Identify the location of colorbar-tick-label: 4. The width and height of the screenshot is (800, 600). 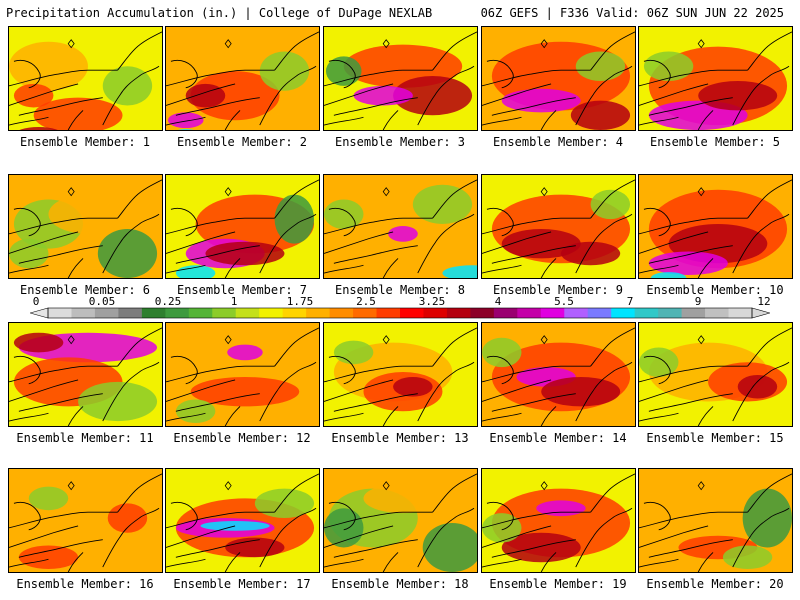
(498, 301).